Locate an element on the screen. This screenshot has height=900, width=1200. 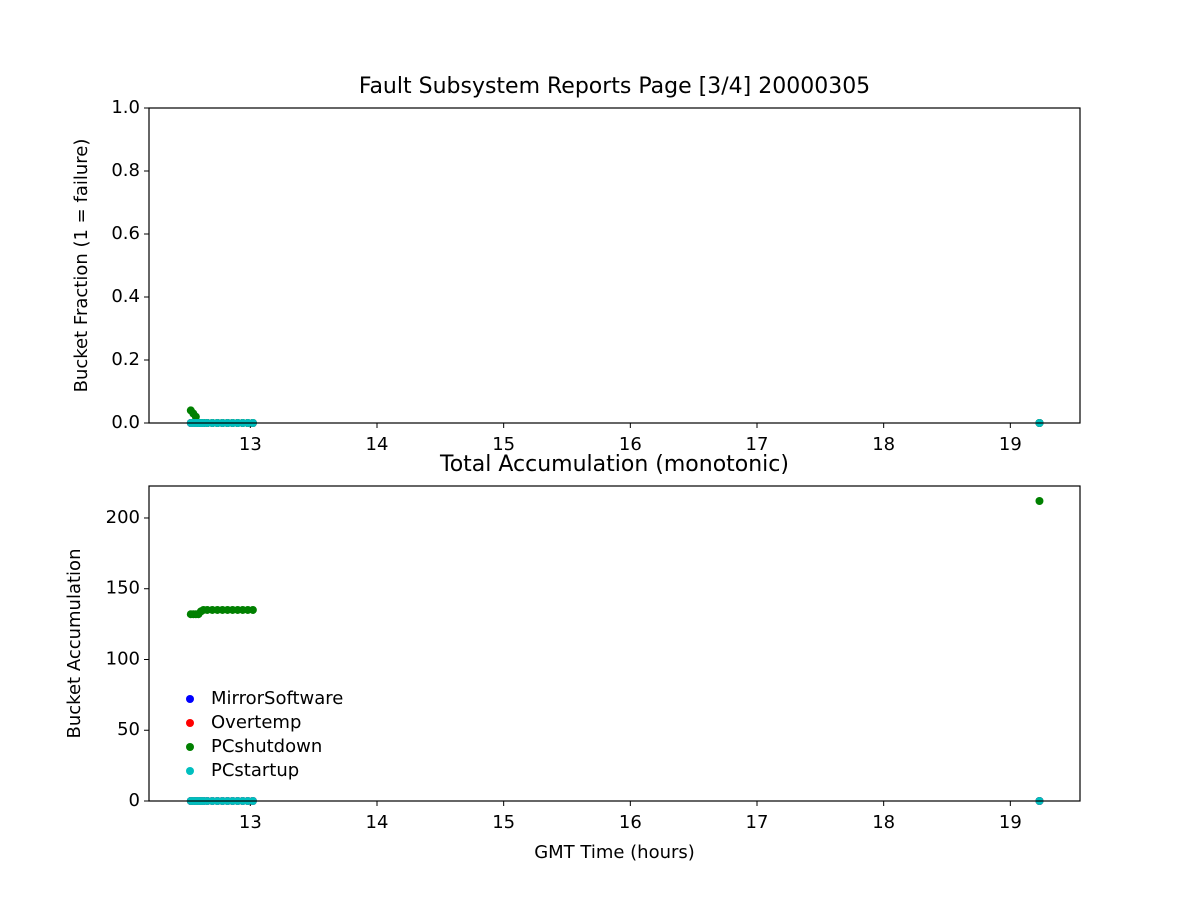
y-tick-label: 0.2 is located at coordinates (125, 359).